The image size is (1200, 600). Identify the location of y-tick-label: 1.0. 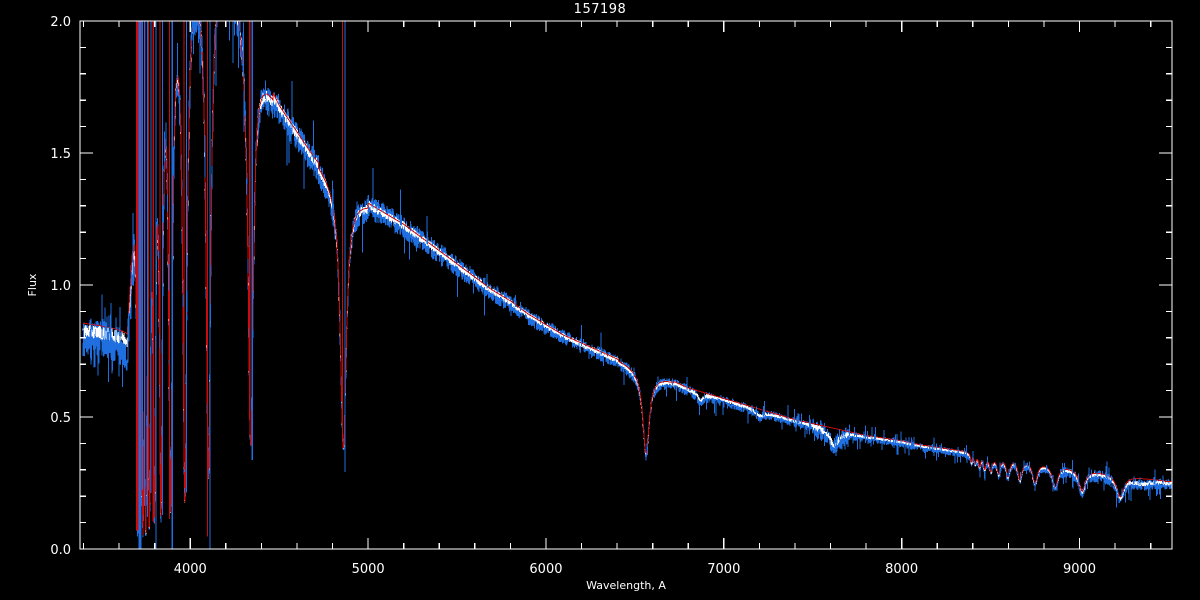
(60, 286).